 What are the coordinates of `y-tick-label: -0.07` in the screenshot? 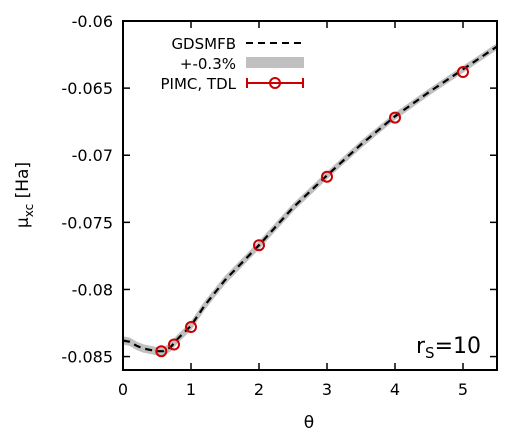 It's located at (92, 155).